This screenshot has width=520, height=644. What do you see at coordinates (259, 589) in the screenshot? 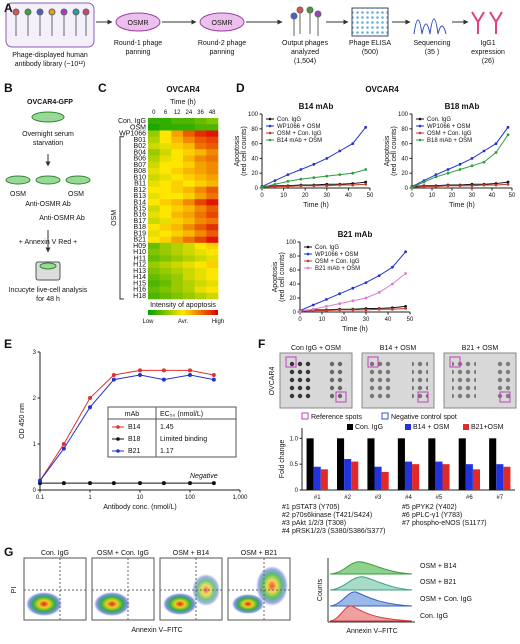
I see `flow-plot` at bounding box center [259, 589].